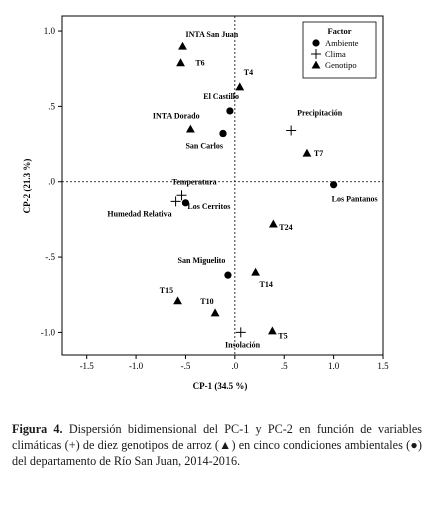 The height and width of the screenshot is (506, 432). What do you see at coordinates (51, 106) in the screenshot?
I see `y-tick-label: .5` at bounding box center [51, 106].